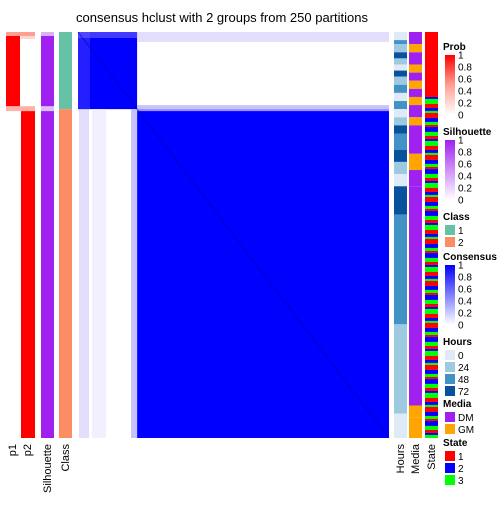 The image size is (504, 509). I want to click on consensus-legend-tick: 0.6, so click(465, 290).